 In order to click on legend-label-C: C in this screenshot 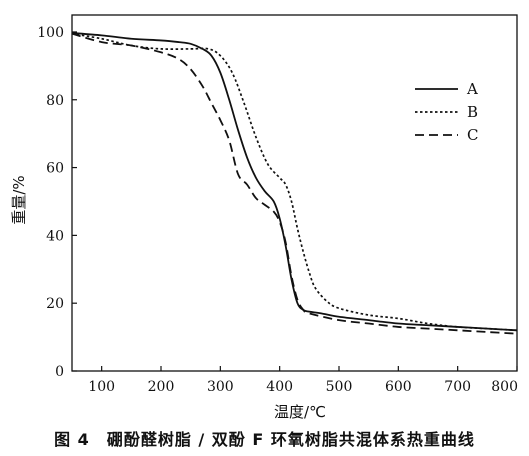, I will do `click(472, 135)`.